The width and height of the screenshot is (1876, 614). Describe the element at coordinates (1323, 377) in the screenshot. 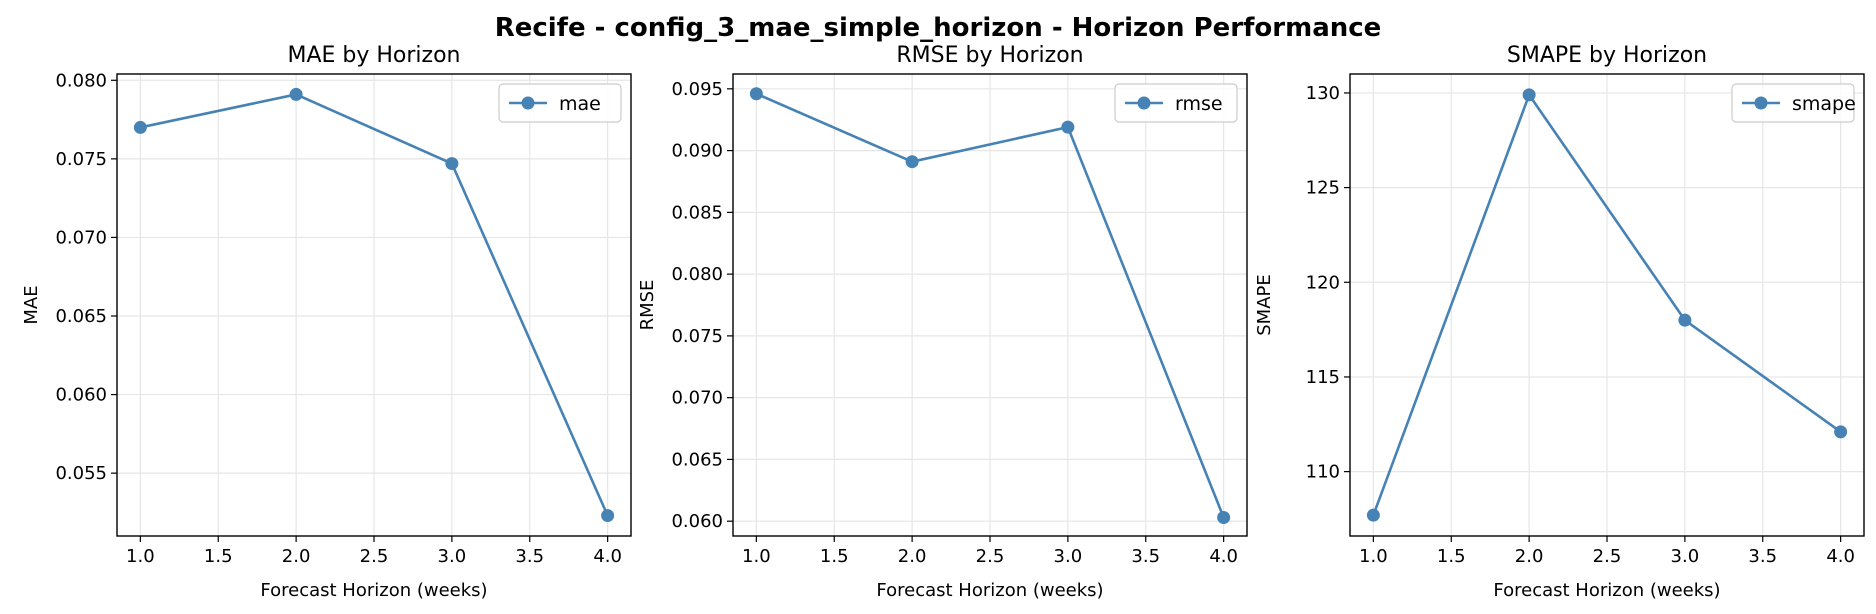

I see `y-tick-label: 115` at that location.